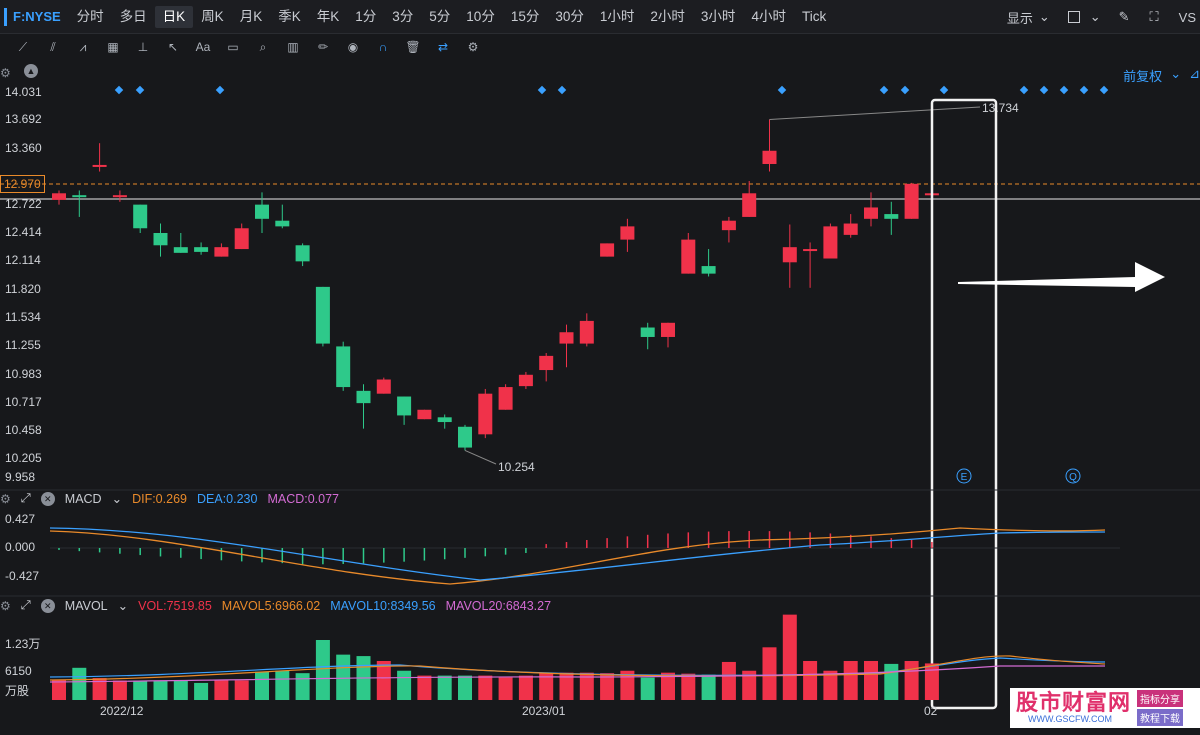 Image resolution: width=1200 pixels, height=735 pixels. What do you see at coordinates (233, 47) in the screenshot?
I see `comment-tool-icon: ▭` at bounding box center [233, 47].